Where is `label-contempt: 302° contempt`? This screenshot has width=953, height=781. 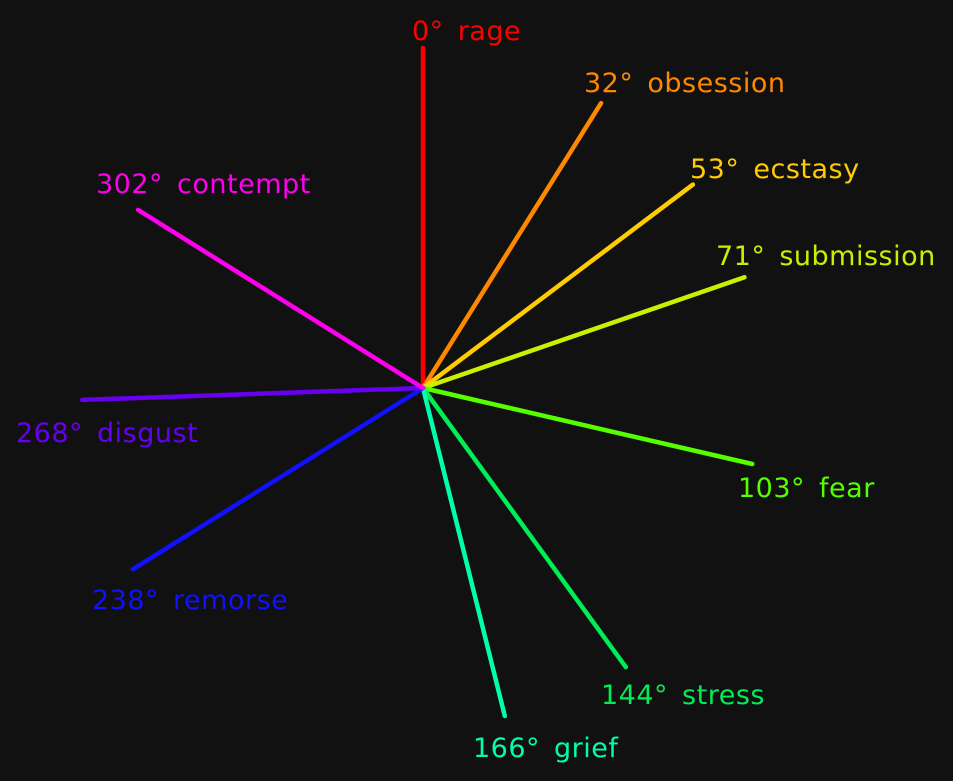 label-contempt: 302° contempt is located at coordinates (203, 184).